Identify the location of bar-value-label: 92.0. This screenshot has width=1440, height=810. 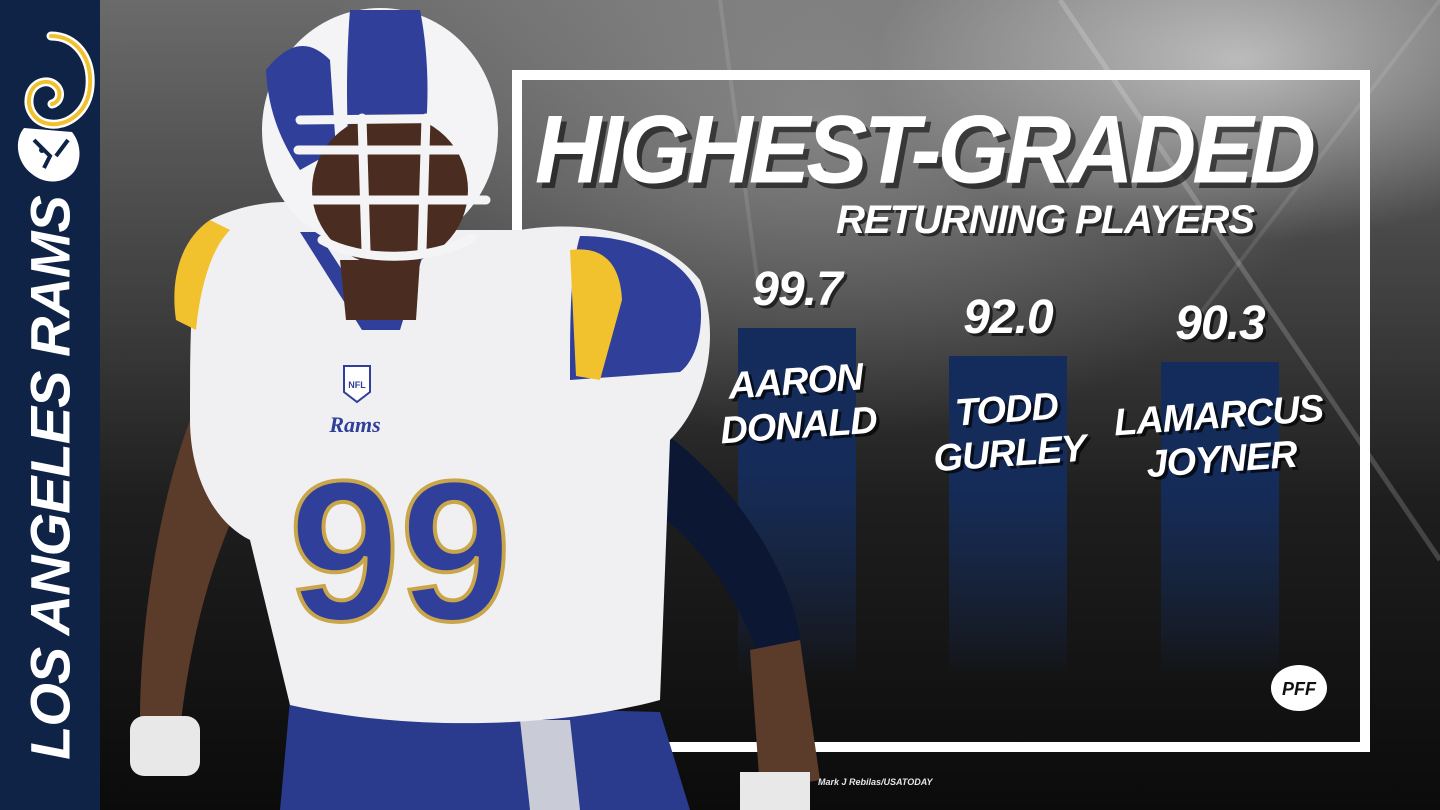
(1008, 317).